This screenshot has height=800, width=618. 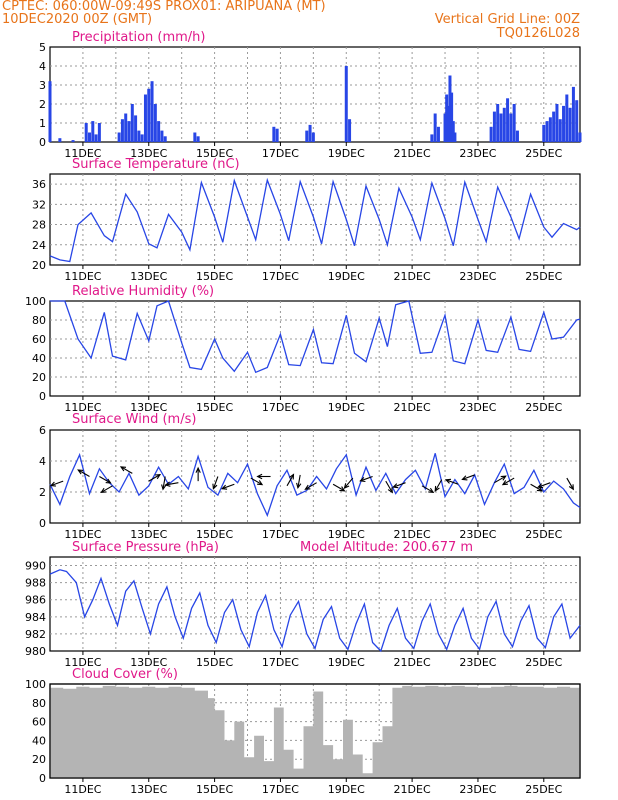 What do you see at coordinates (35, 684) in the screenshot?
I see `ytick-label-cloud: 100` at bounding box center [35, 684].